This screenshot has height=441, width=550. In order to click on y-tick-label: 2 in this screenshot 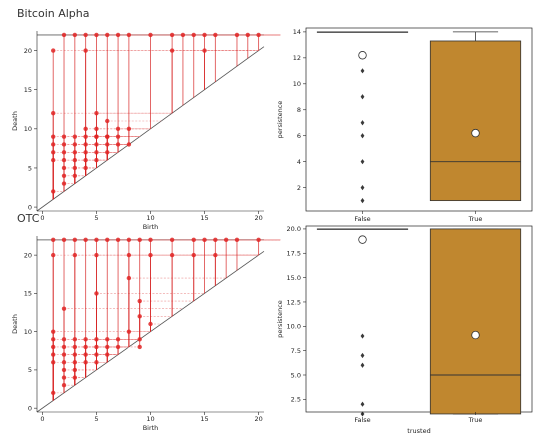, I will do `click(299, 188)`.